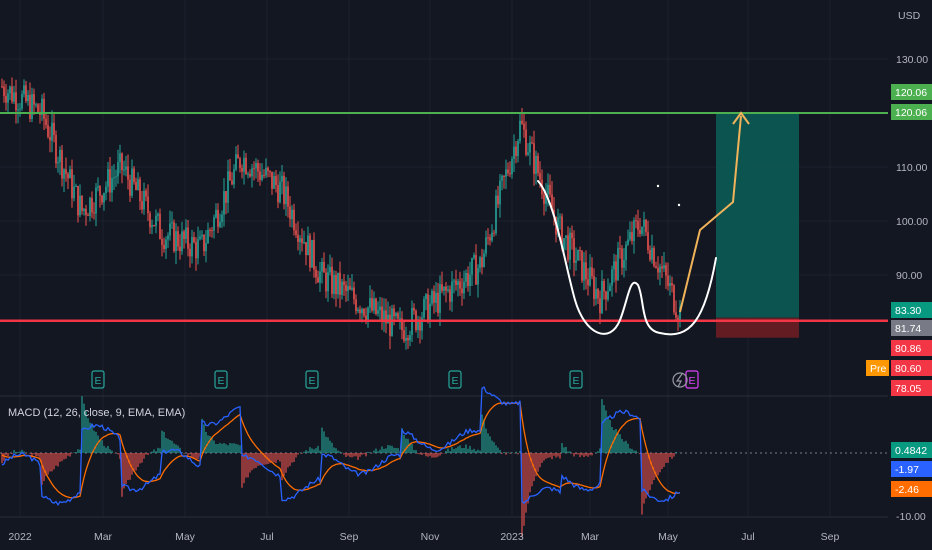 The image size is (932, 550). I want to click on badge-macd: -1.97, so click(907, 470).